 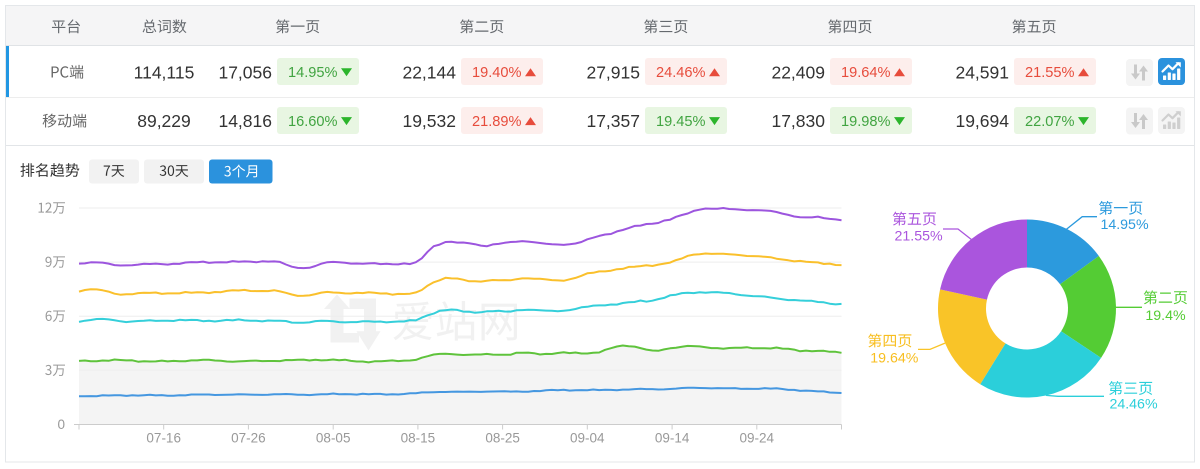 What do you see at coordinates (164, 72) in the screenshot?
I see `svg-text: 114,115` at bounding box center [164, 72].